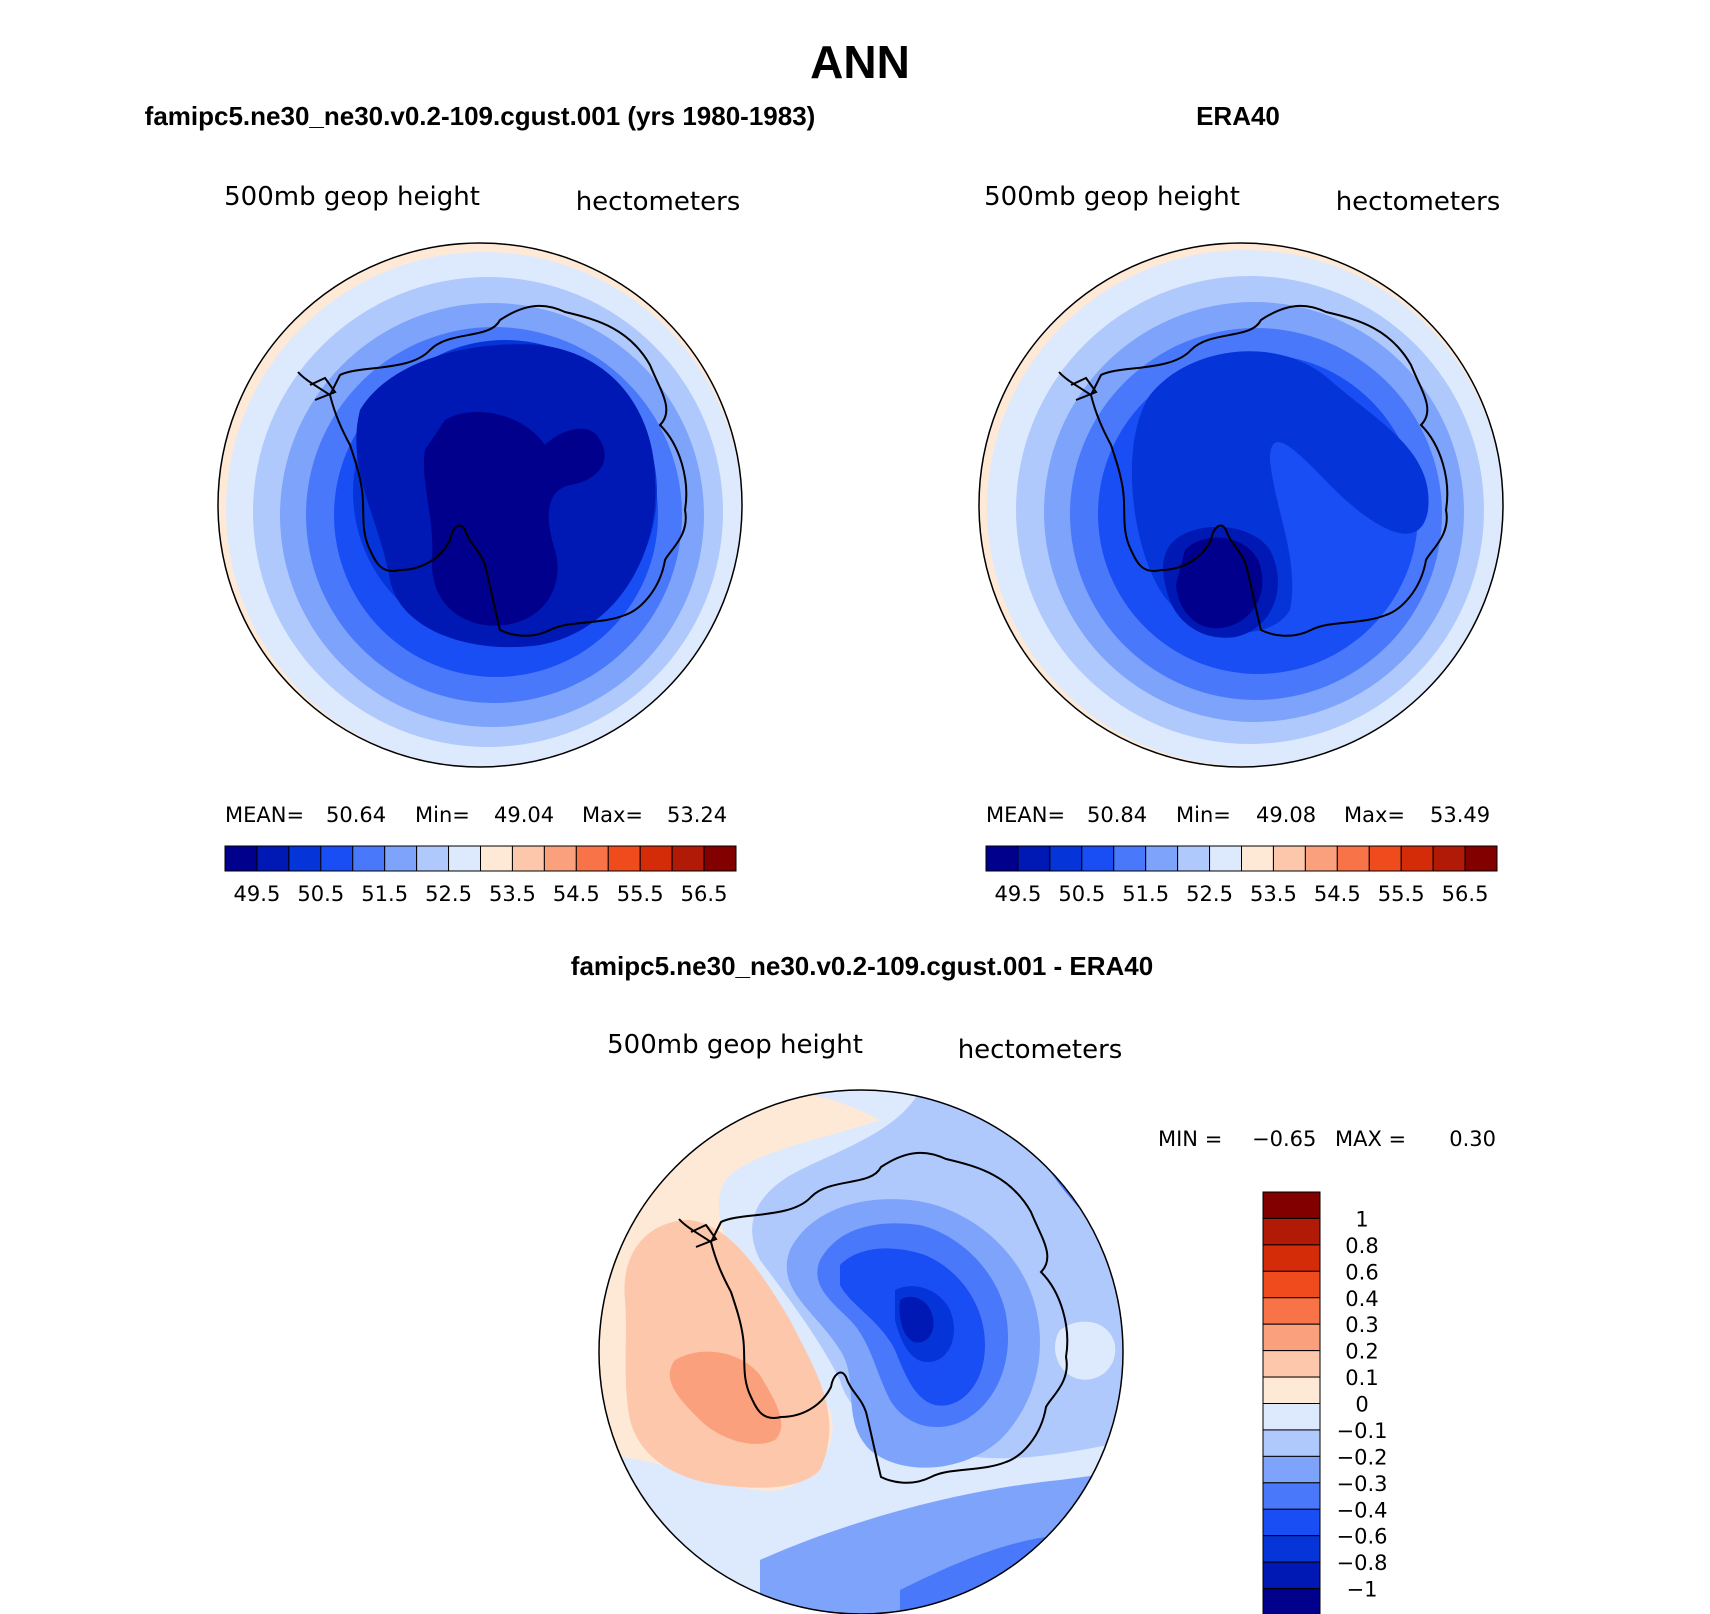 Image resolution: width=1710 pixels, height=1614 pixels. What do you see at coordinates (1362, 1590) in the screenshot?
I see `colorbar-tick-label: −1` at bounding box center [1362, 1590].